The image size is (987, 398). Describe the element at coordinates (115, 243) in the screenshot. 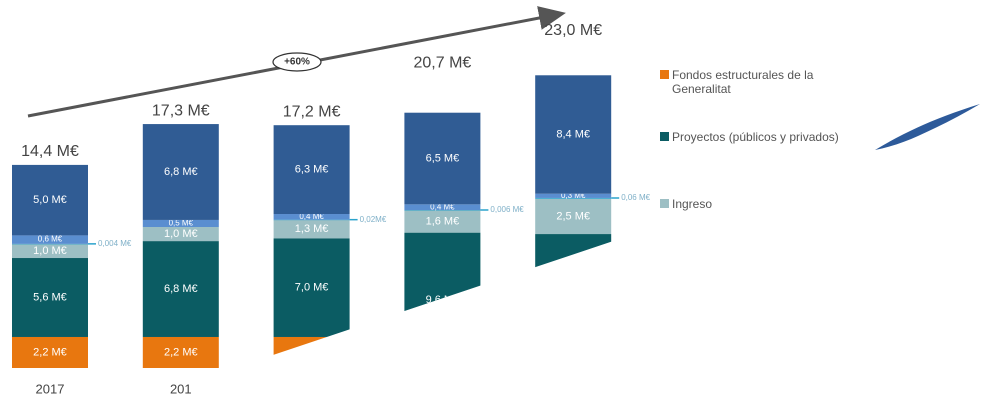

I see `data-label: 0,004 M€` at that location.